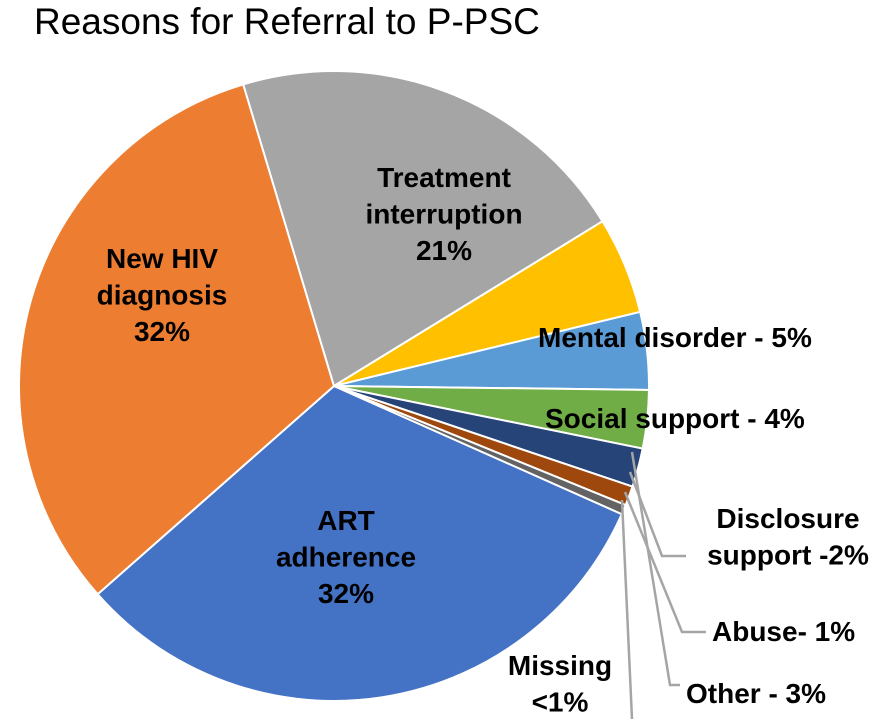  I want to click on slice-label-7: Abuse- 1%, so click(783, 631).